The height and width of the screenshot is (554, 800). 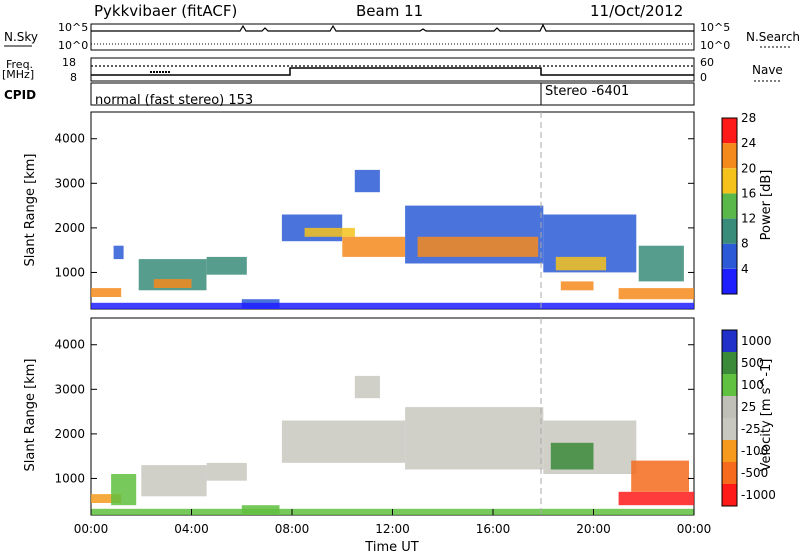 I want to click on nsky-tick-top: 10^5, so click(x=73, y=27).